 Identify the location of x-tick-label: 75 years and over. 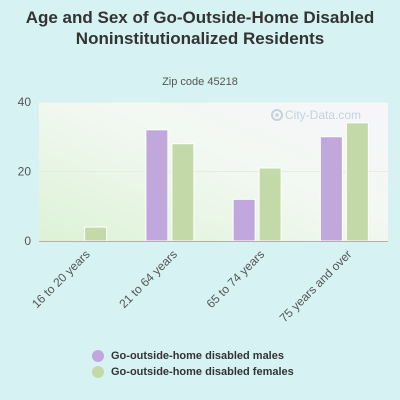
(316, 286).